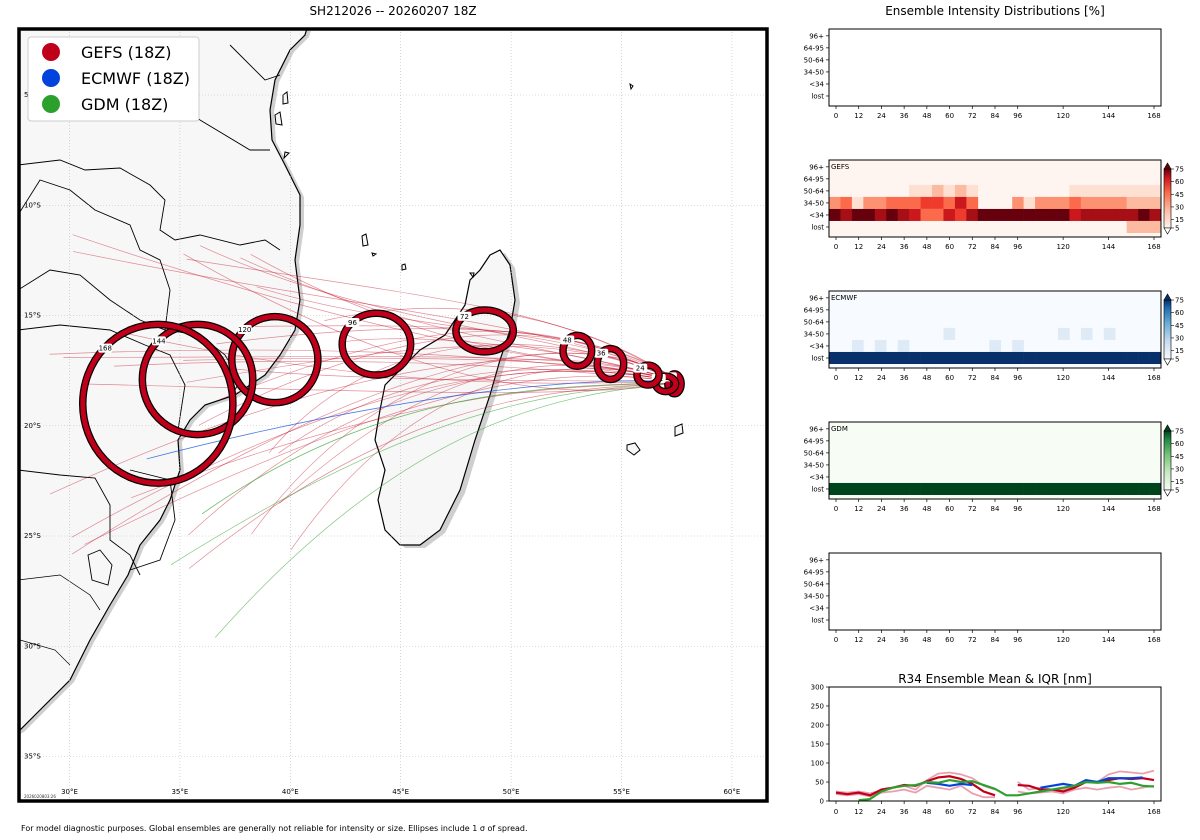 The width and height of the screenshot is (1200, 840). Describe the element at coordinates (601, 353) in the screenshot. I see `ellipse-label: 36` at that location.